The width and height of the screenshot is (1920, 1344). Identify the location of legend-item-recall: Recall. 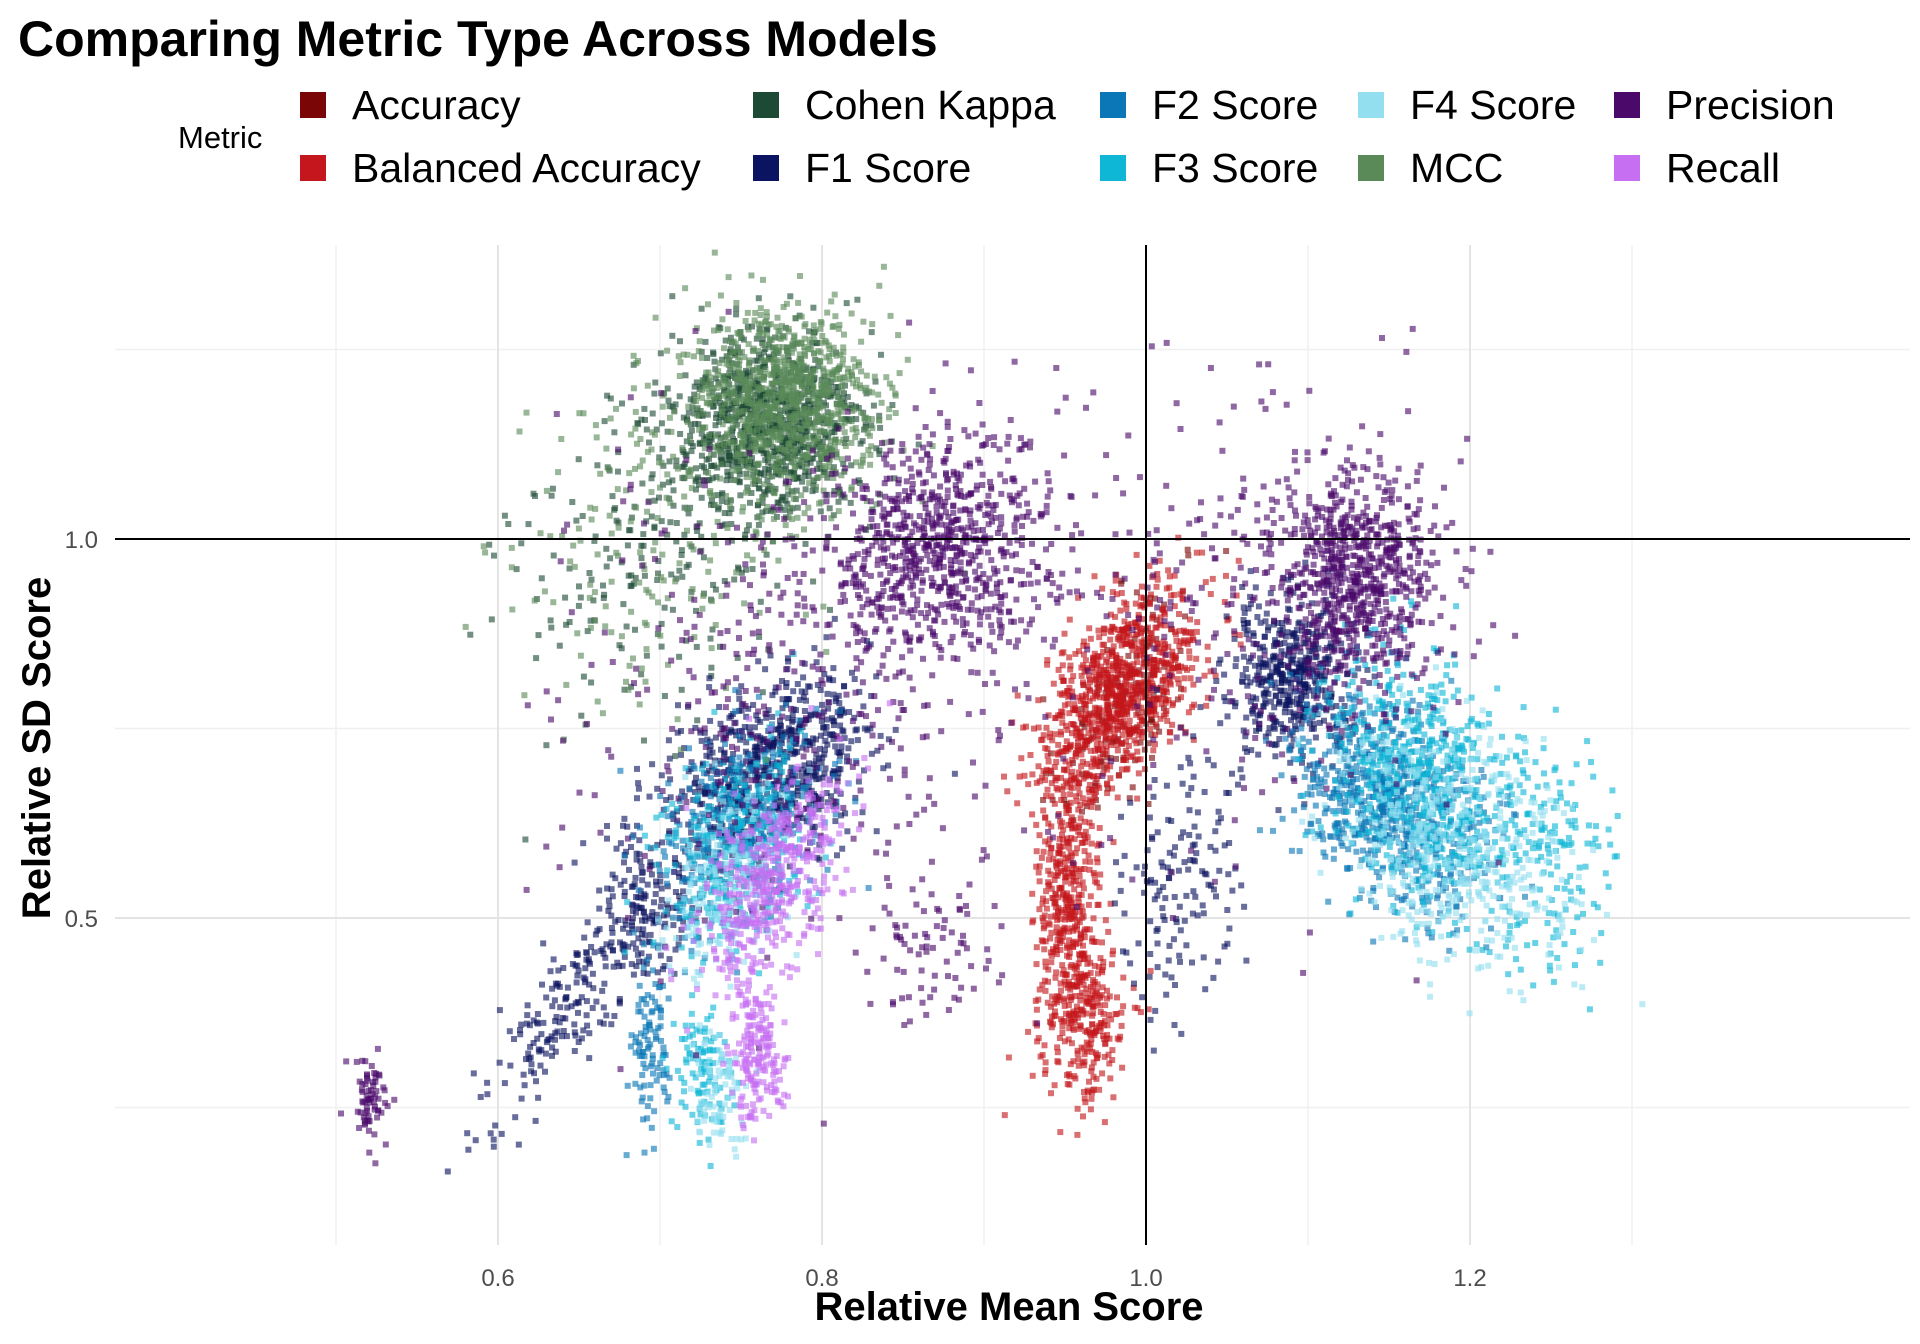
(1697, 168).